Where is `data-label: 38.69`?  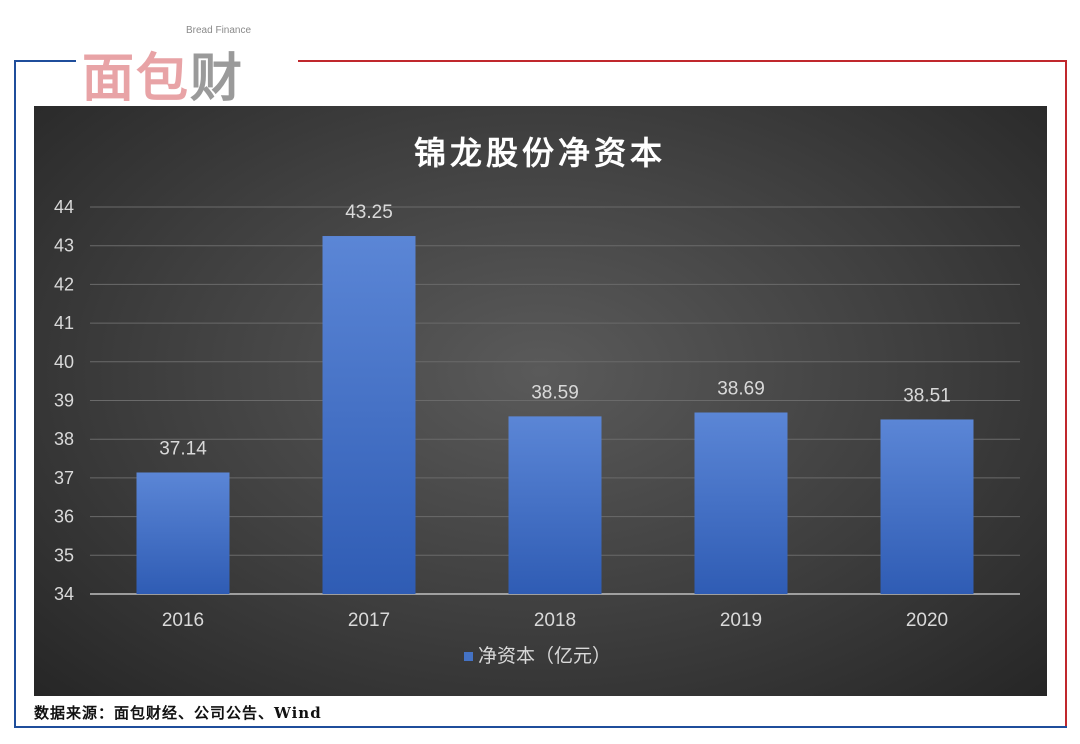 data-label: 38.69 is located at coordinates (741, 388).